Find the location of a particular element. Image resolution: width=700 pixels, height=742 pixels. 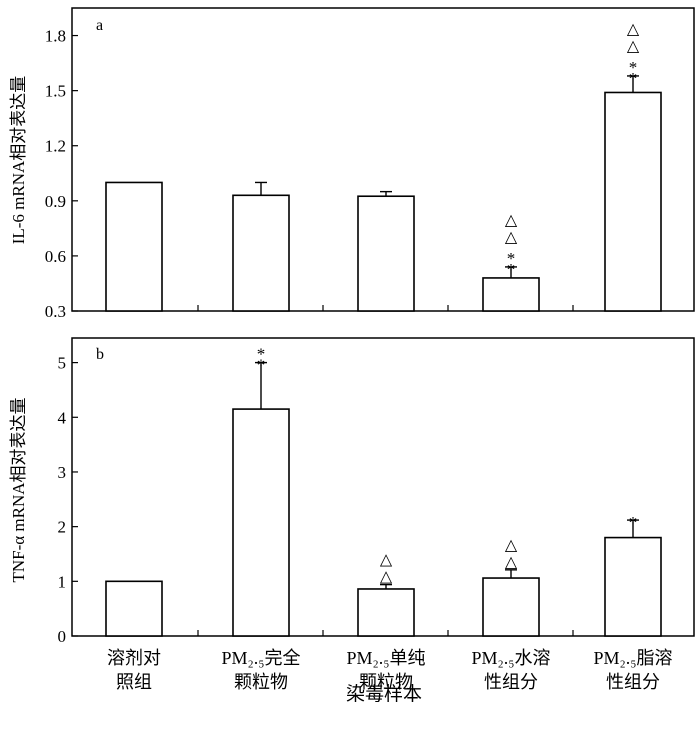

y-tick-label: 1.8 is located at coordinates (55, 36).